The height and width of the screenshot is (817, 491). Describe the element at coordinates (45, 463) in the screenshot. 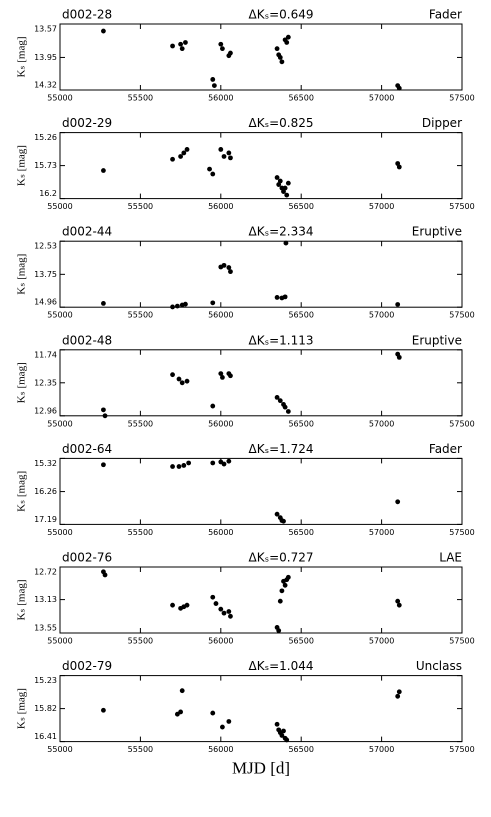

I see `y-tick-label: 15.32` at that location.